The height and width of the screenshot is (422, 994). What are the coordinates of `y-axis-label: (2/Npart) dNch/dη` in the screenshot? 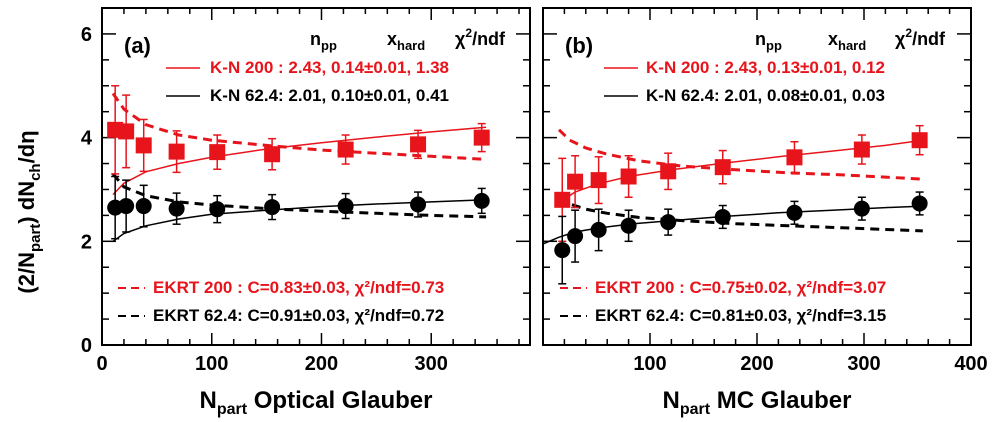 It's located at (29, 211).